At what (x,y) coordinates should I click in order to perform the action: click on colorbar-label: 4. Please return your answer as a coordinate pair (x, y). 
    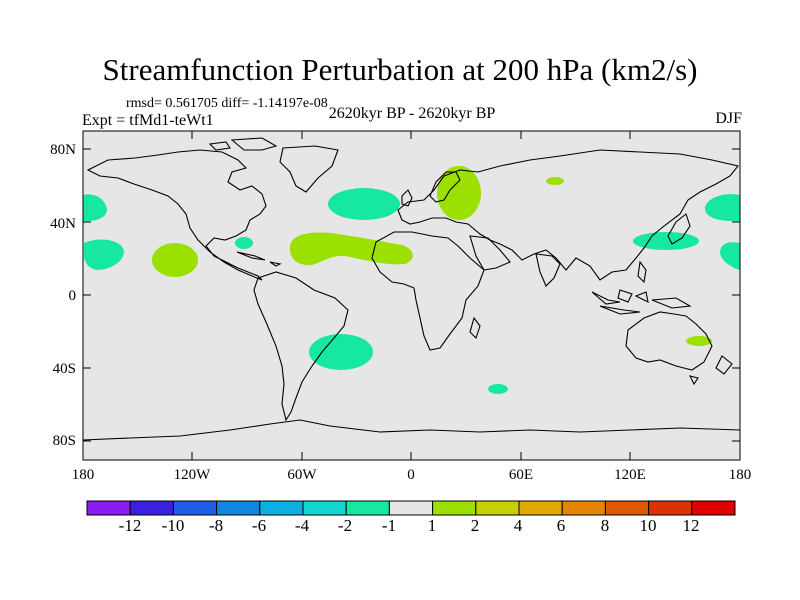
    Looking at the image, I should click on (518, 525).